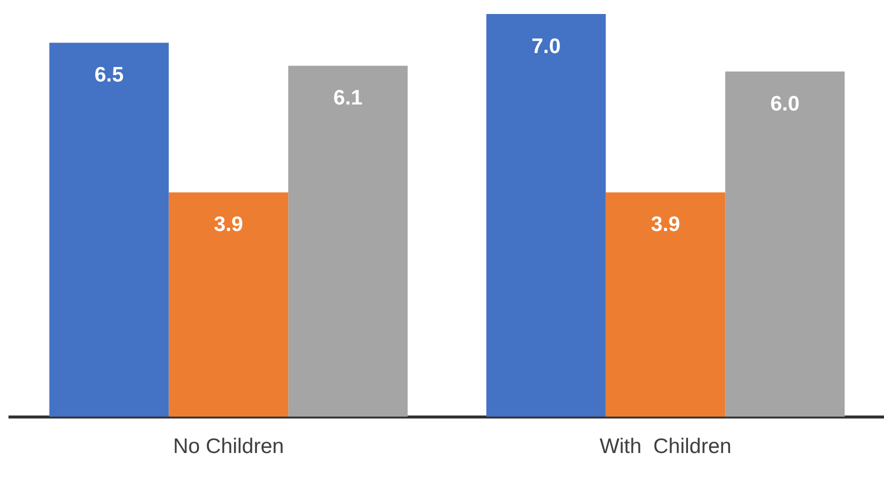 The height and width of the screenshot is (482, 884). I want to click on data-label: 6.5, so click(109, 75).